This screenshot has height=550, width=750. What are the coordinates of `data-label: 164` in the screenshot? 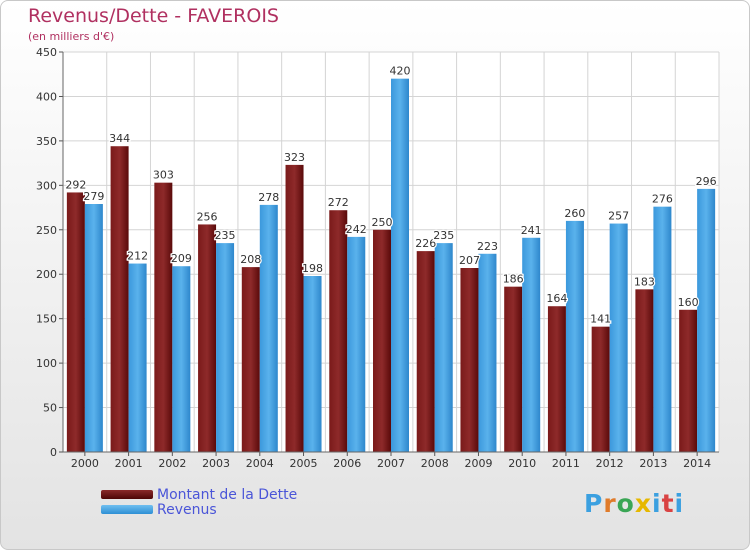 It's located at (556, 298).